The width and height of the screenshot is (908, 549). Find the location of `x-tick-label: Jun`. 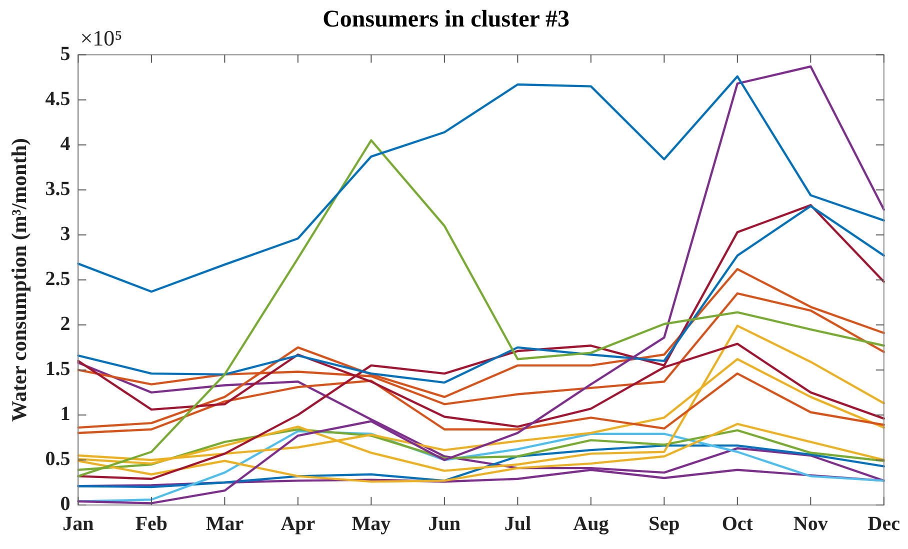

x-tick-label: Jun is located at coordinates (444, 524).